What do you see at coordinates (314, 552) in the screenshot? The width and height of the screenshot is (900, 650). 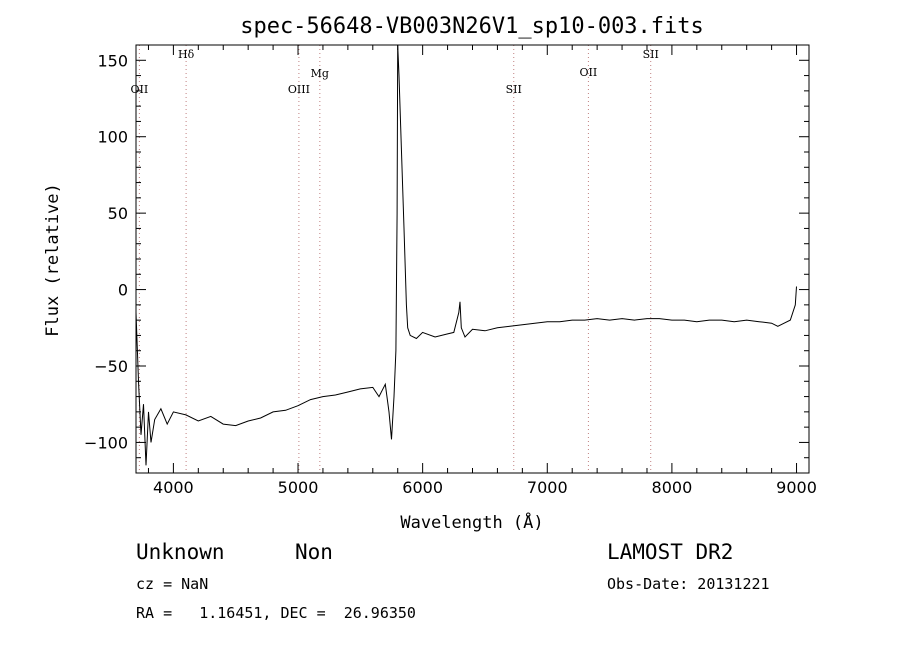 I see `subclass-label: Non` at bounding box center [314, 552].